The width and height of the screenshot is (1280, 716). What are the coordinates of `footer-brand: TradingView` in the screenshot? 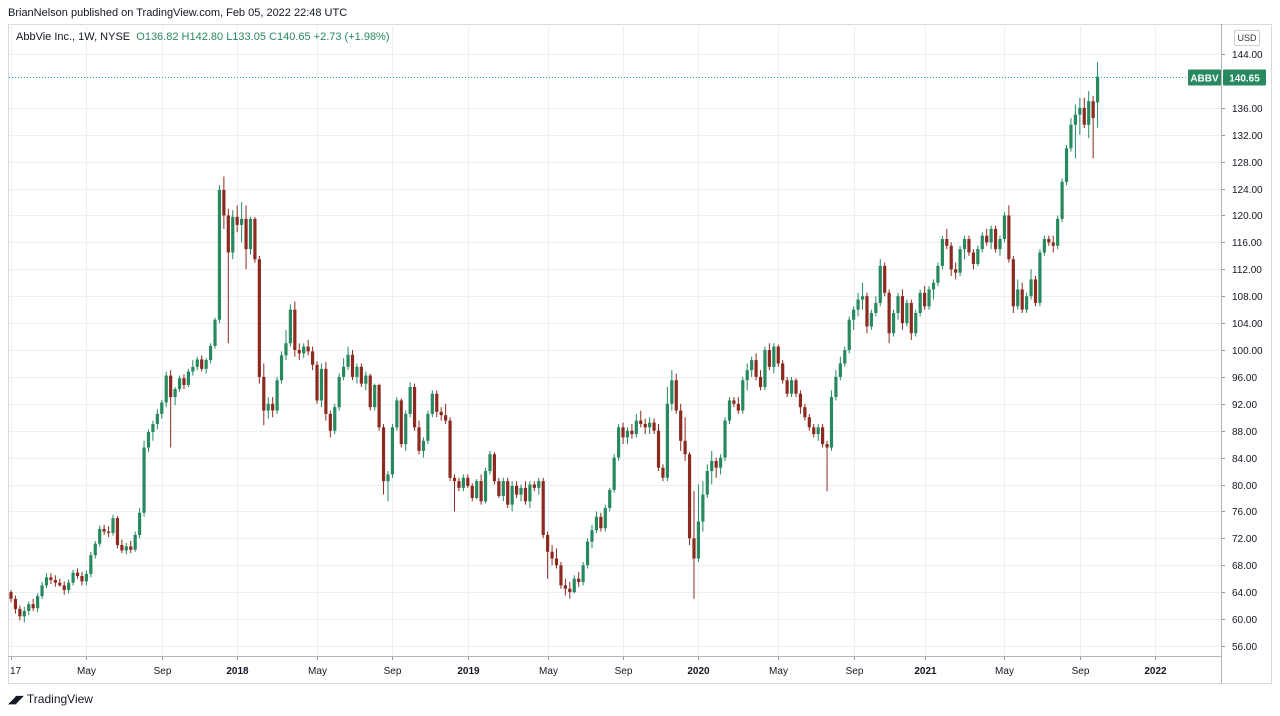 It's located at (59, 699).